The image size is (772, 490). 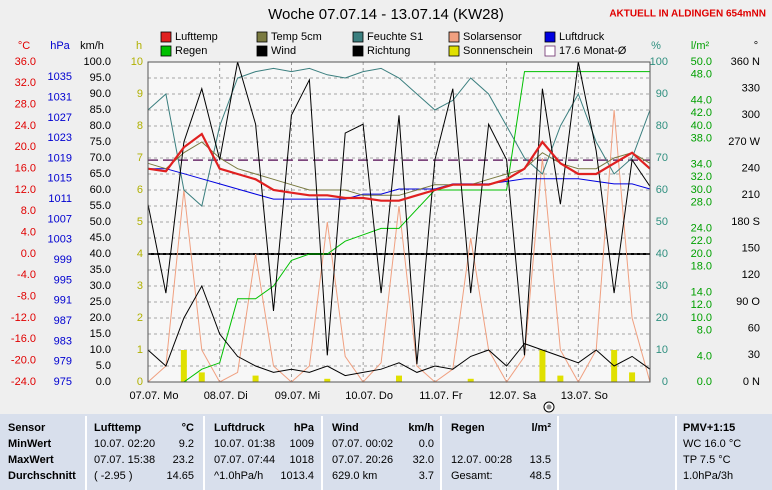 I want to click on x-tick-label: 09.07. Mi, so click(x=297, y=396).